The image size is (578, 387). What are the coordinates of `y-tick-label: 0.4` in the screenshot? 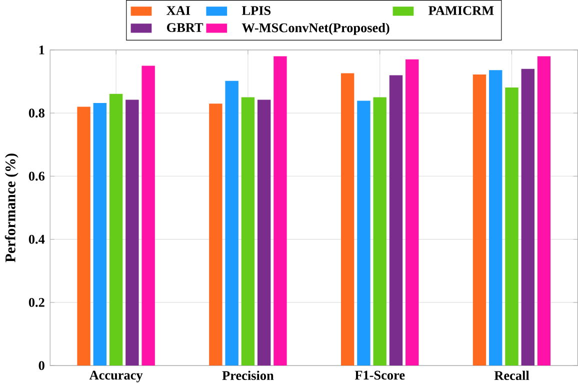 It's located at (36, 239).